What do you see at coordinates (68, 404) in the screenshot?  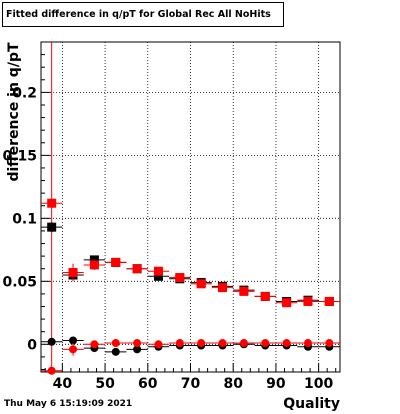 I see `timestamp: Thu May 6 15:19:09 2021` at bounding box center [68, 404].